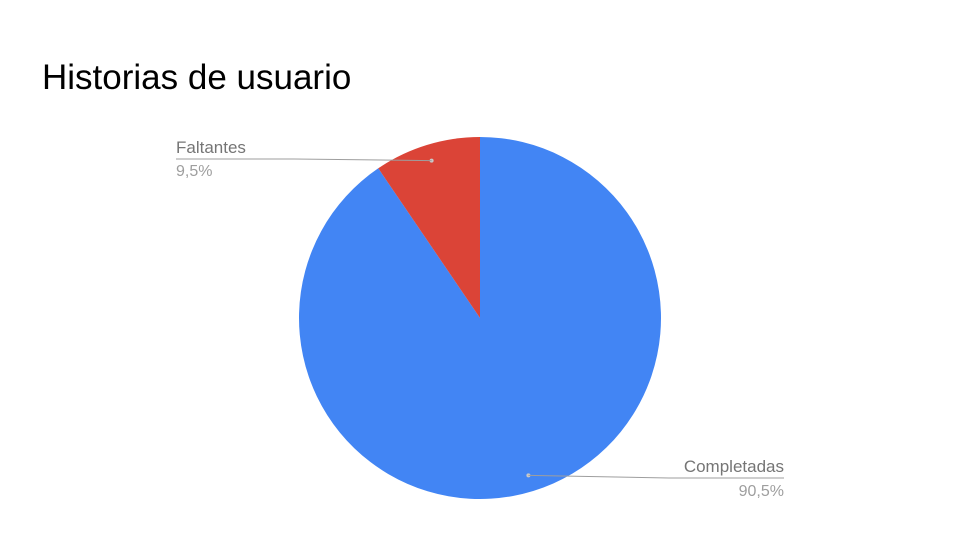 The width and height of the screenshot is (960, 540). I want to click on slide-title: Historias de usuario, so click(197, 77).